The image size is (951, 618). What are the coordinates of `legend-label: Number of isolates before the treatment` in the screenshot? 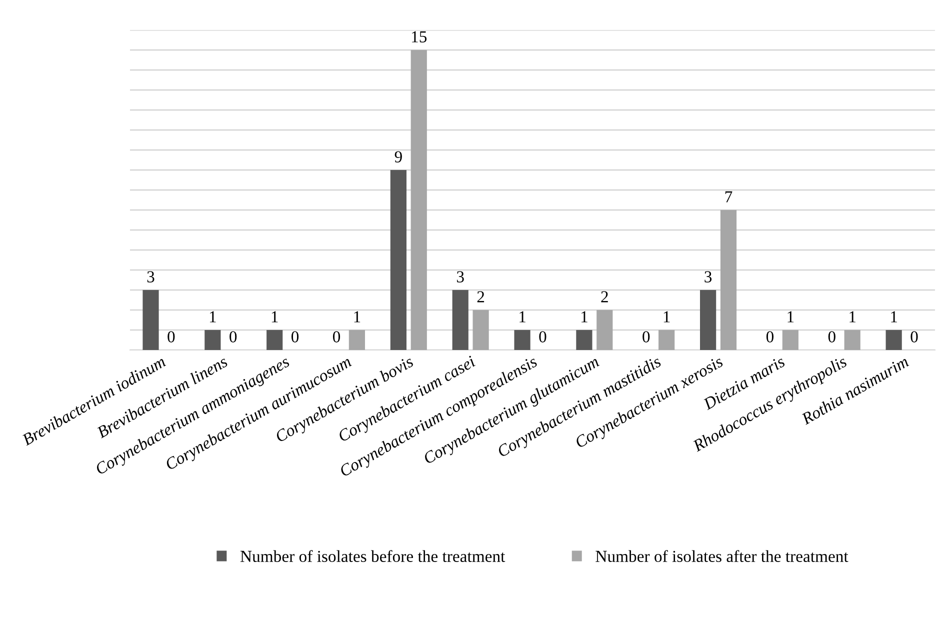 It's located at (373, 556).